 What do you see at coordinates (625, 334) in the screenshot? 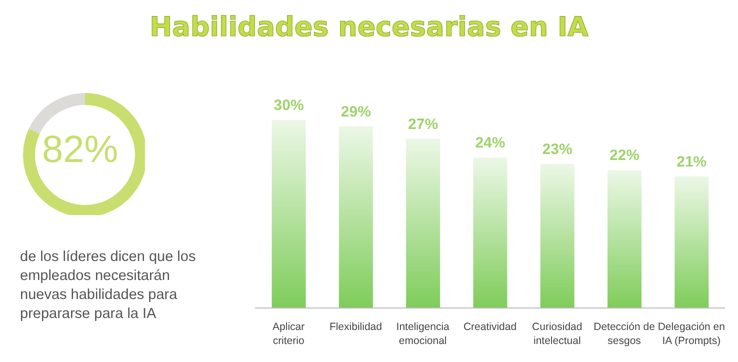
I see `x-tick-label: Detección de sesgos` at bounding box center [625, 334].